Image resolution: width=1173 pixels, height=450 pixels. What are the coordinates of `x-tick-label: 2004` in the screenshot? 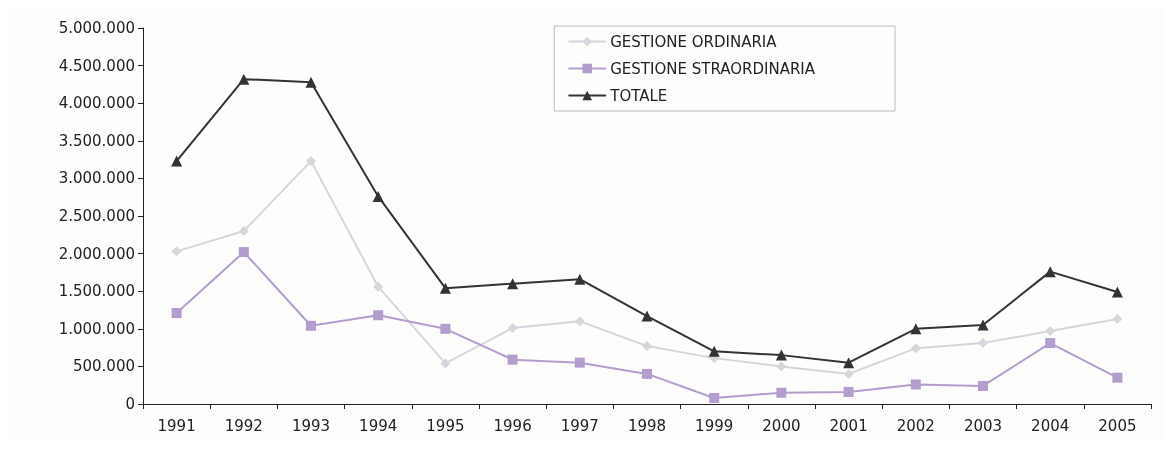 It's located at (1050, 425).